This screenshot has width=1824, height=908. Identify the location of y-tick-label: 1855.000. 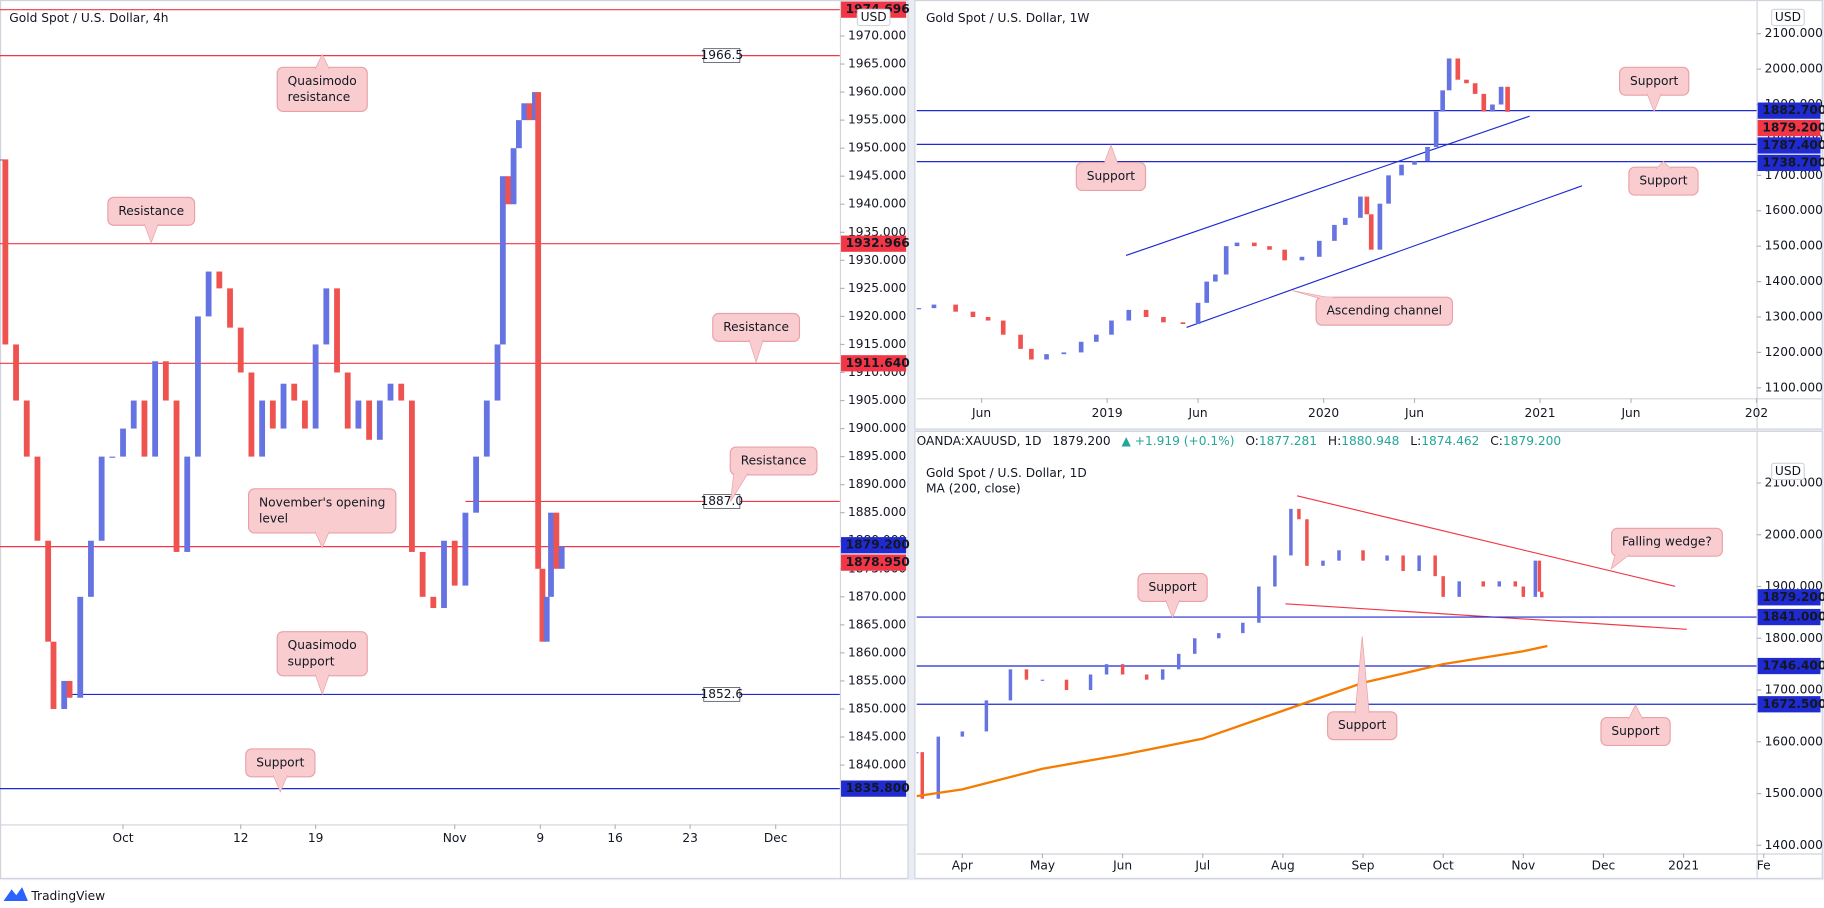
(877, 680).